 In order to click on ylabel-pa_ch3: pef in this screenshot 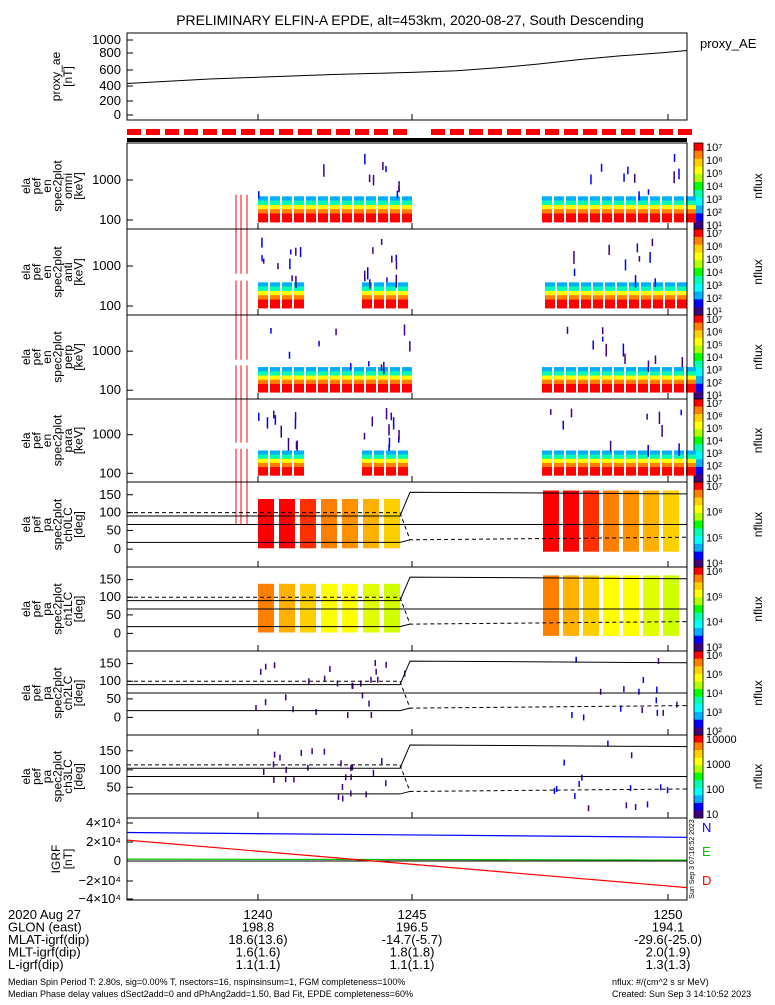, I will do `click(37, 775)`.